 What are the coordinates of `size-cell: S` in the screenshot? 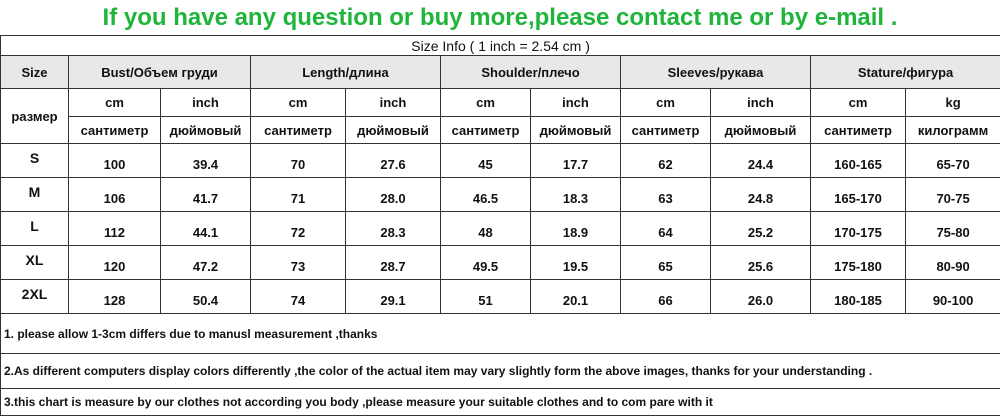 It's located at (35, 161).